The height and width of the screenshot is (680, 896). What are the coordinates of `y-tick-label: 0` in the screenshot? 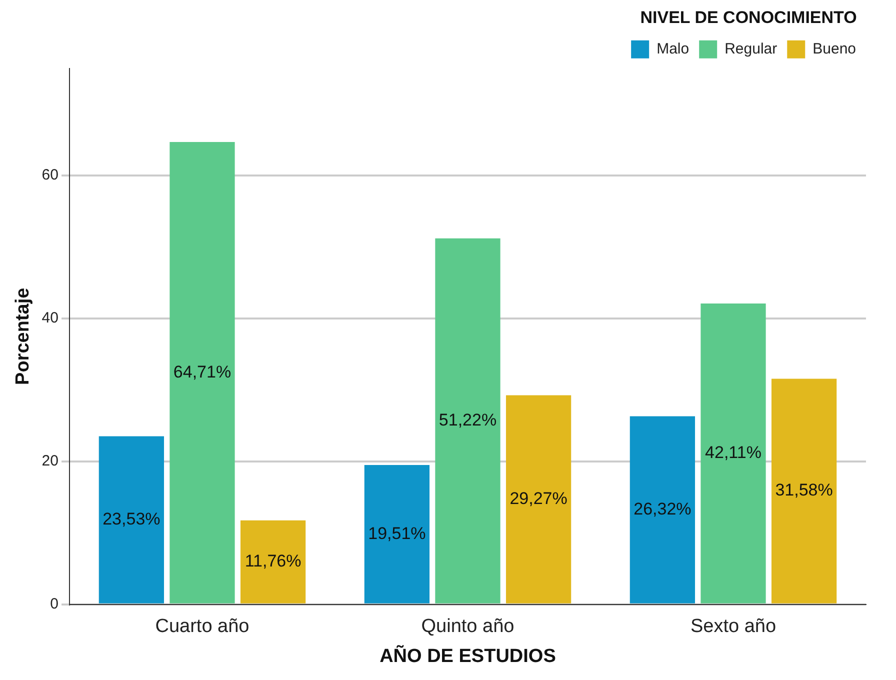 It's located at (54, 604).